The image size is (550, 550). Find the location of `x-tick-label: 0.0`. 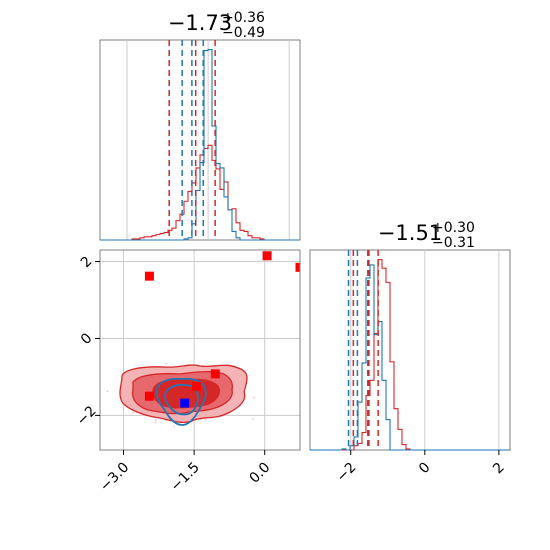

x-tick-label: 0.0 is located at coordinates (259, 473).